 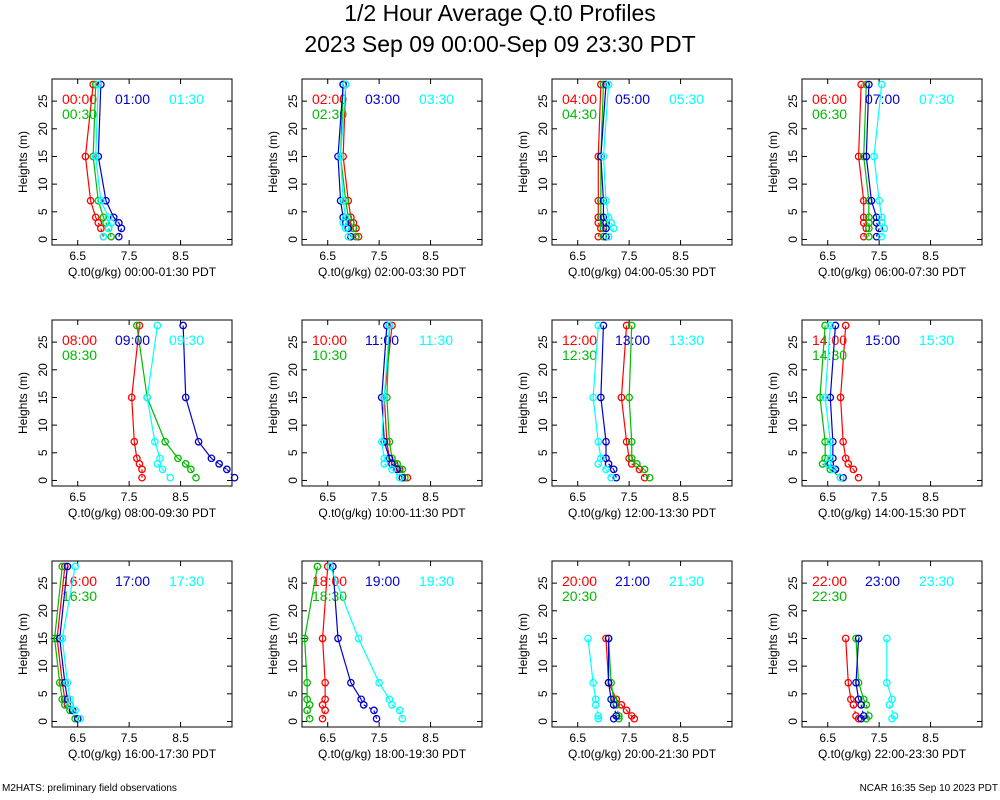 I want to click on series-green, so click(x=866, y=160).